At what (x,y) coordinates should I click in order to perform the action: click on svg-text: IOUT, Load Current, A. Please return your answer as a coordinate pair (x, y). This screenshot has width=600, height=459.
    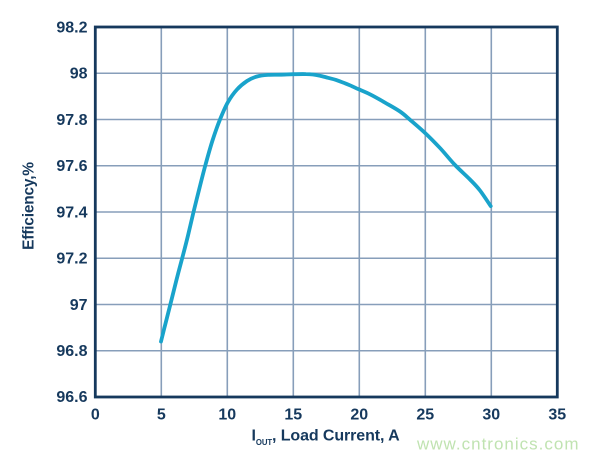
    Looking at the image, I should click on (326, 438).